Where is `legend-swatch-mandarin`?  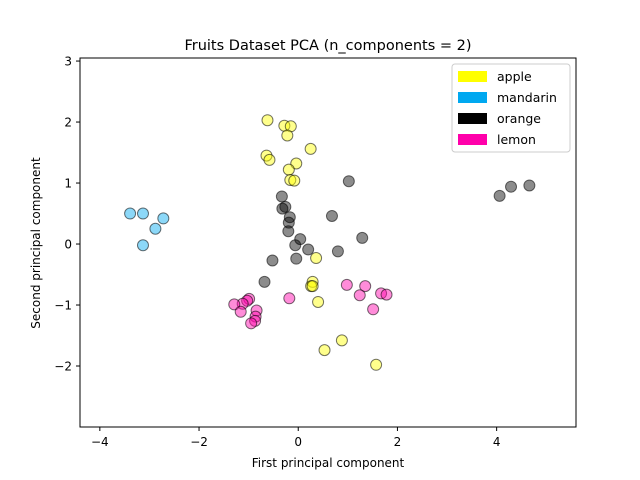
legend-swatch-mandarin is located at coordinates (472, 97).